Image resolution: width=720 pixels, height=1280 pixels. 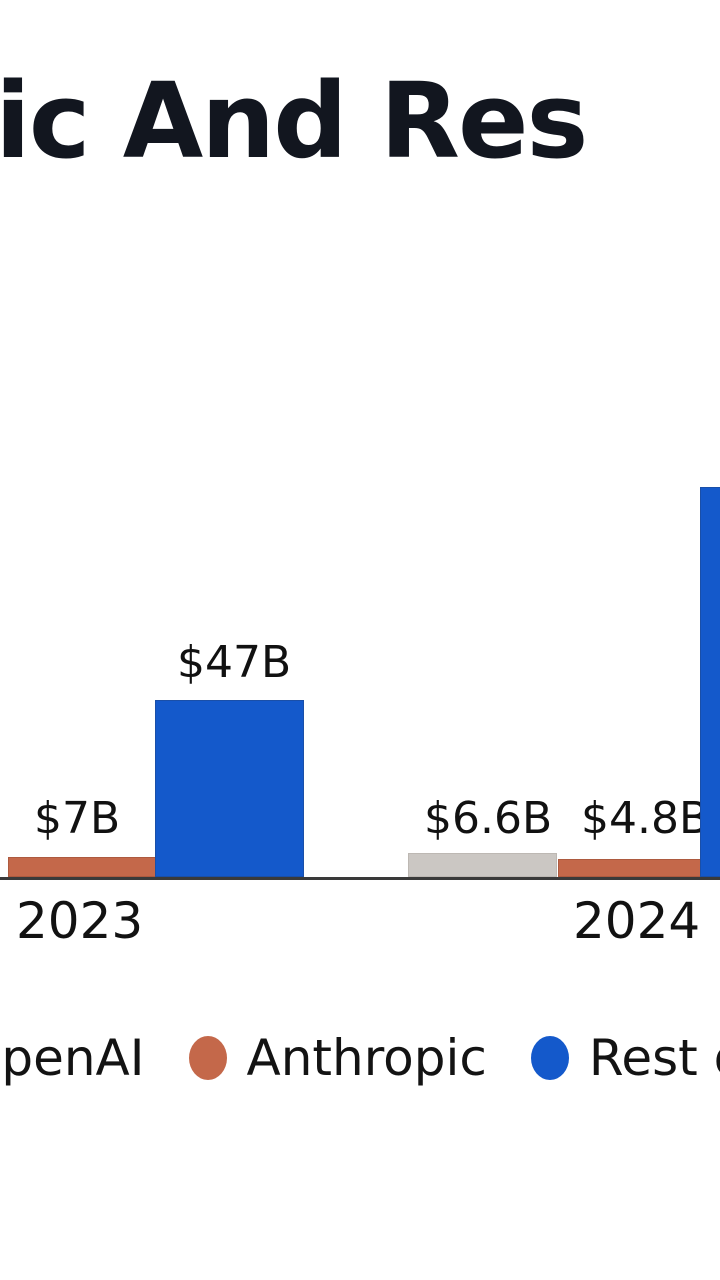 I want to click on x-axis-tick-2023: 2023, so click(x=80, y=921).